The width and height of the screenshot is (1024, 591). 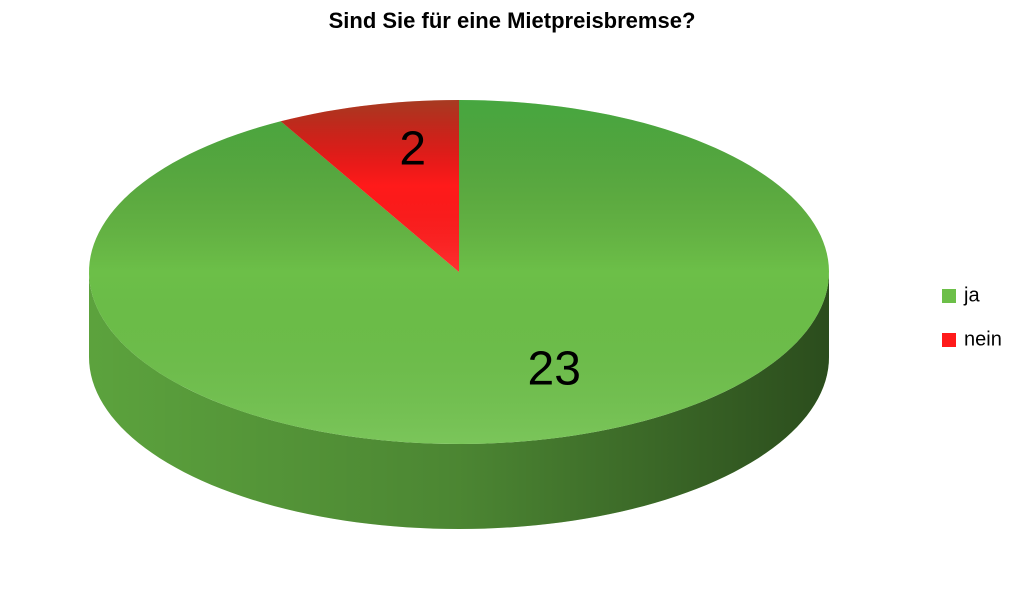 What do you see at coordinates (971, 295) in the screenshot?
I see `legend-label: ja` at bounding box center [971, 295].